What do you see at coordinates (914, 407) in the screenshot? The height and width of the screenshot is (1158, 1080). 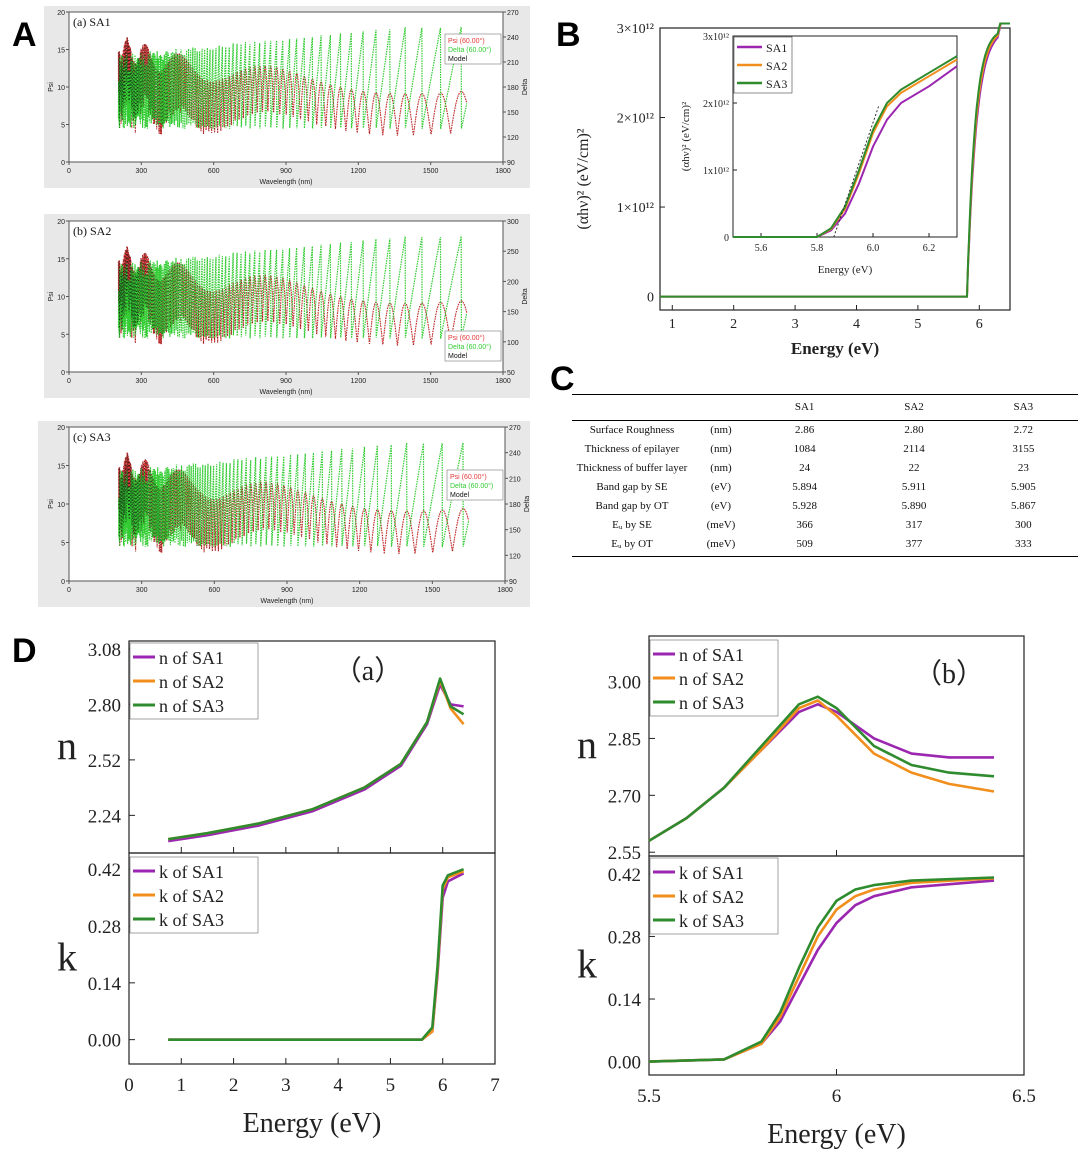 I see `table-header-SA2: SA2` at bounding box center [914, 407].